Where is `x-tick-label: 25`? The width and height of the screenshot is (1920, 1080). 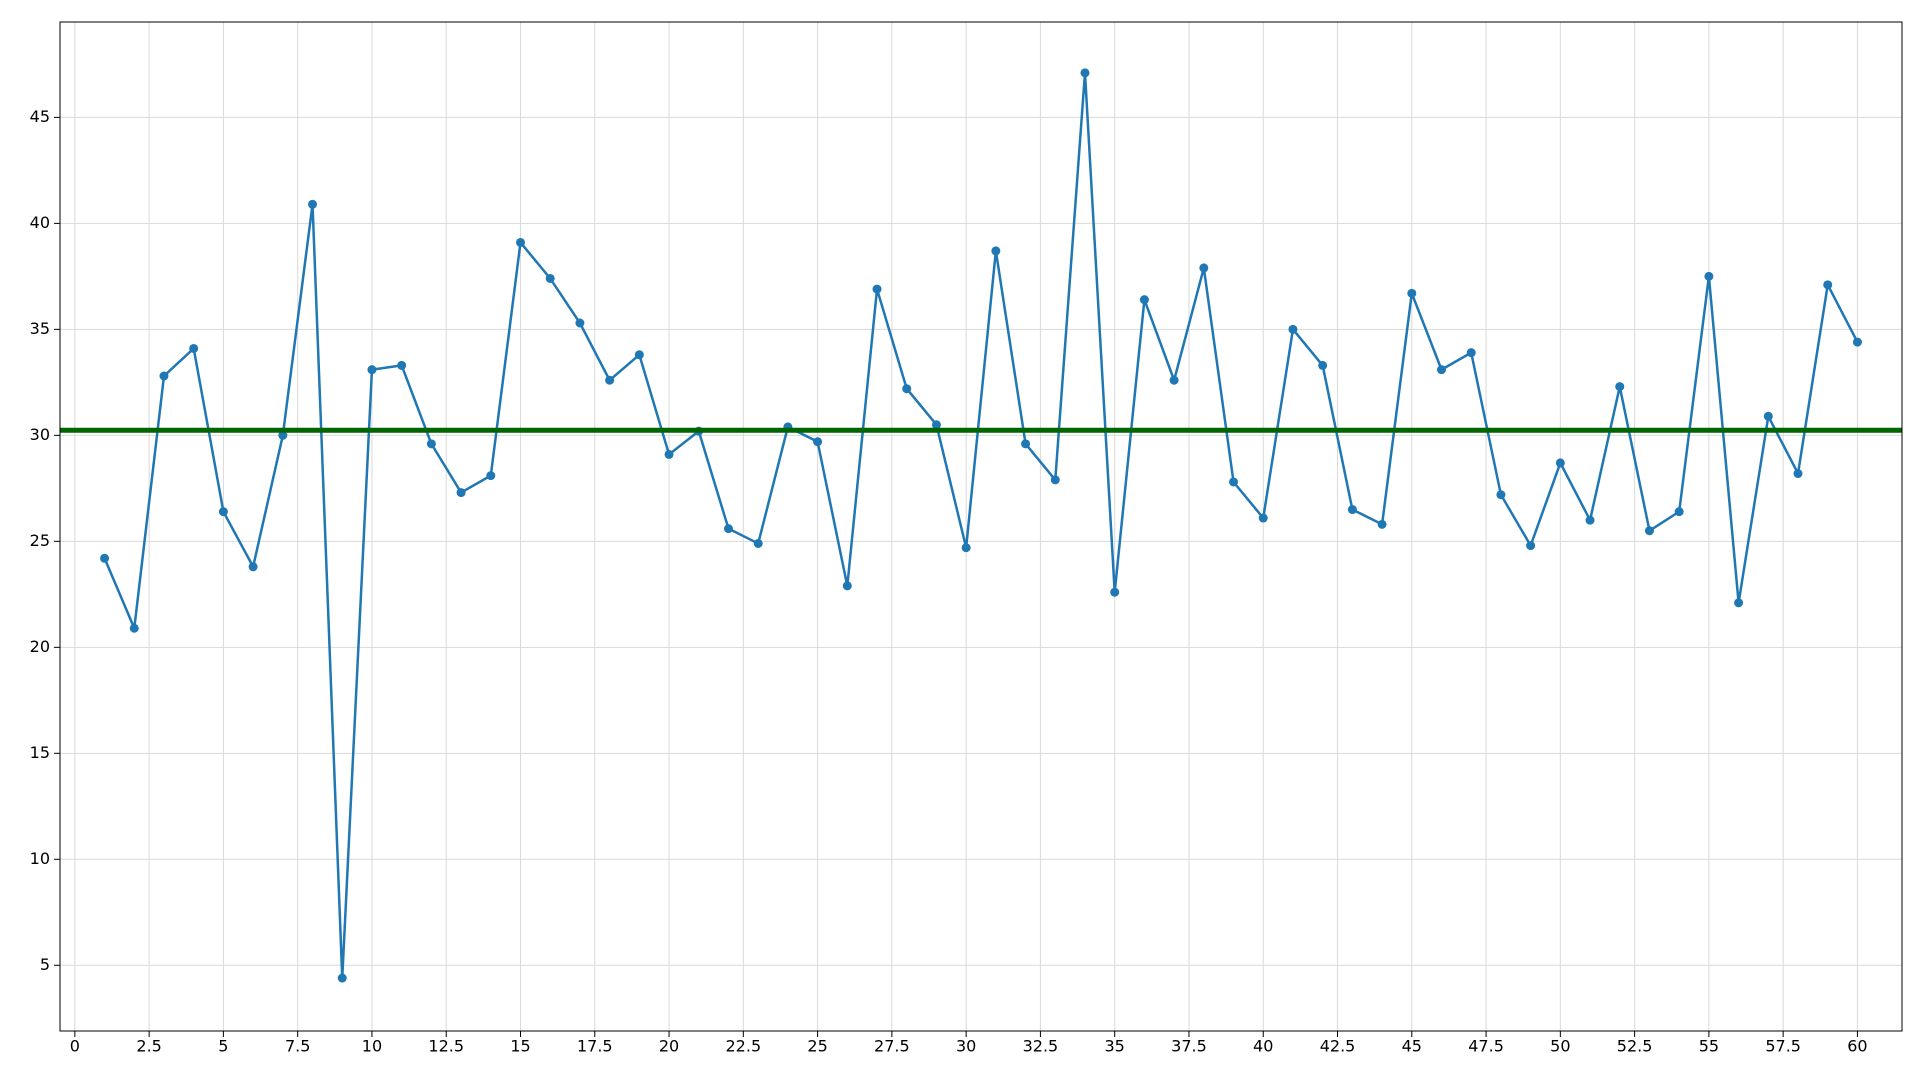 x-tick-label: 25 is located at coordinates (817, 1046).